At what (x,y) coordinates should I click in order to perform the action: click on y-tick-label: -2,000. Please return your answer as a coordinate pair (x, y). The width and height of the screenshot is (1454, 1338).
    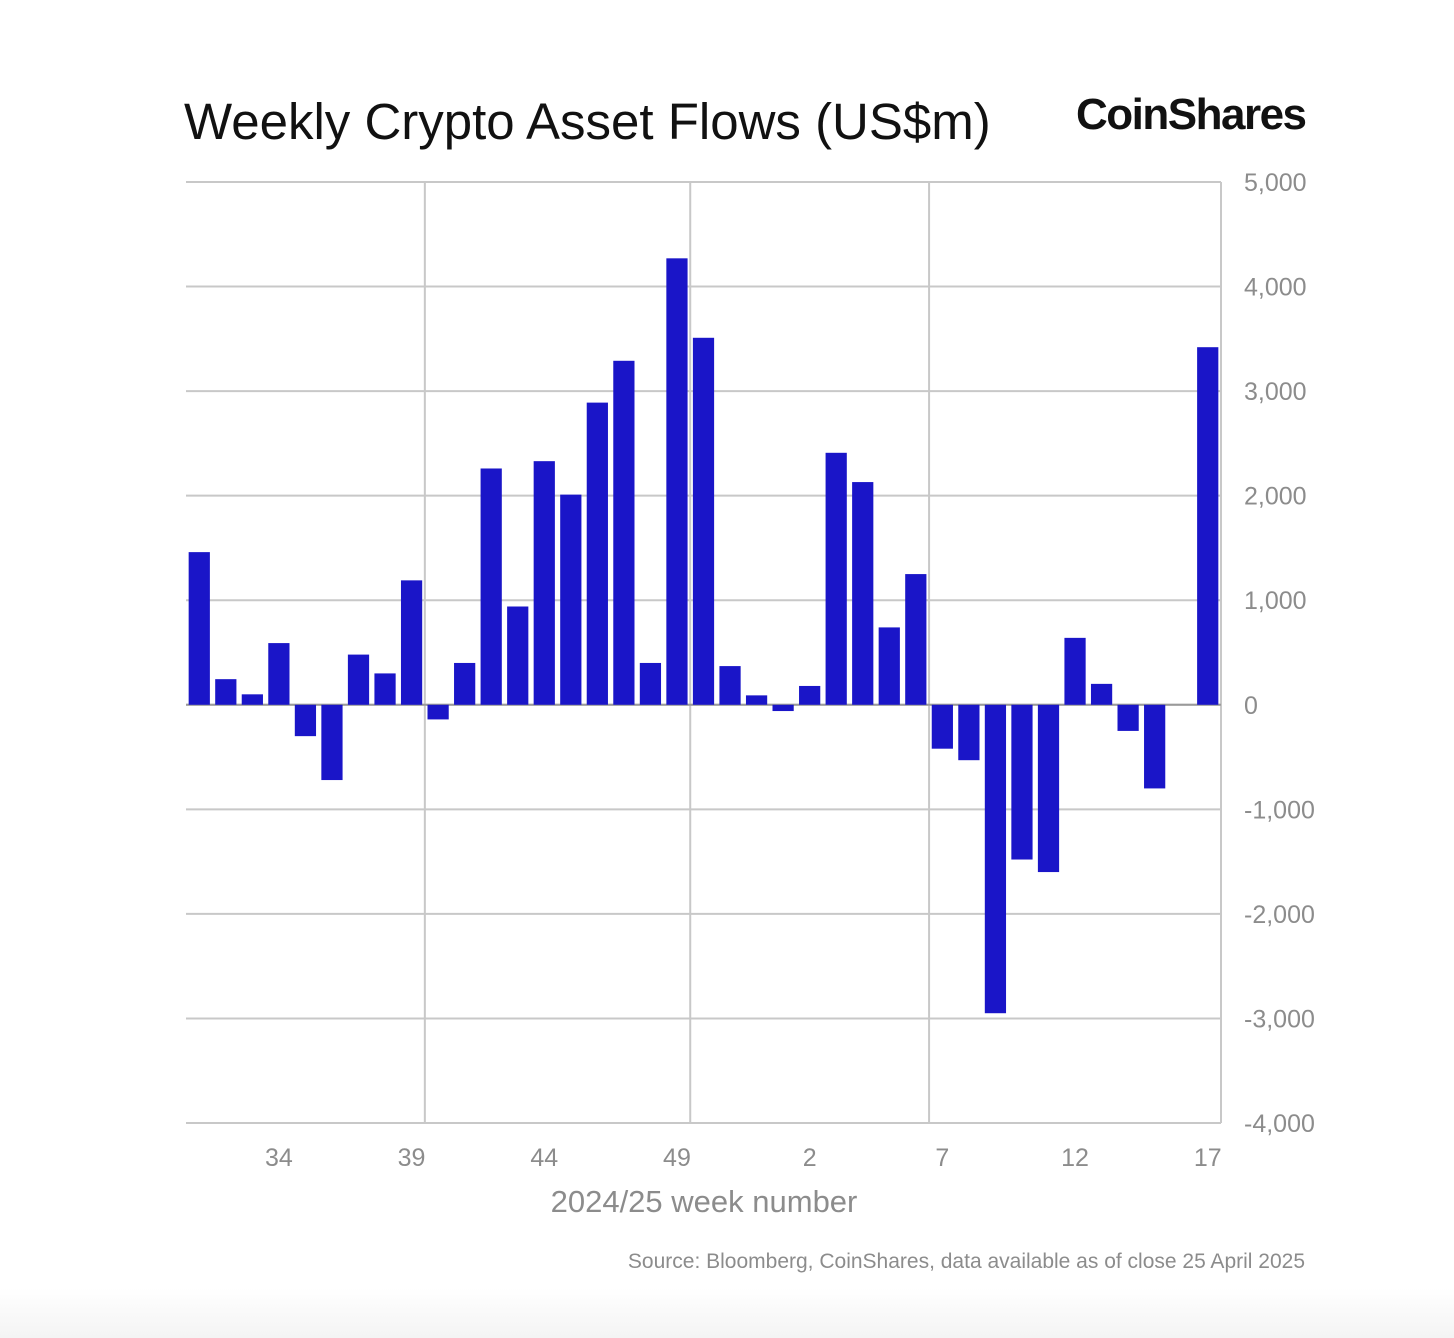
    Looking at the image, I should click on (1279, 915).